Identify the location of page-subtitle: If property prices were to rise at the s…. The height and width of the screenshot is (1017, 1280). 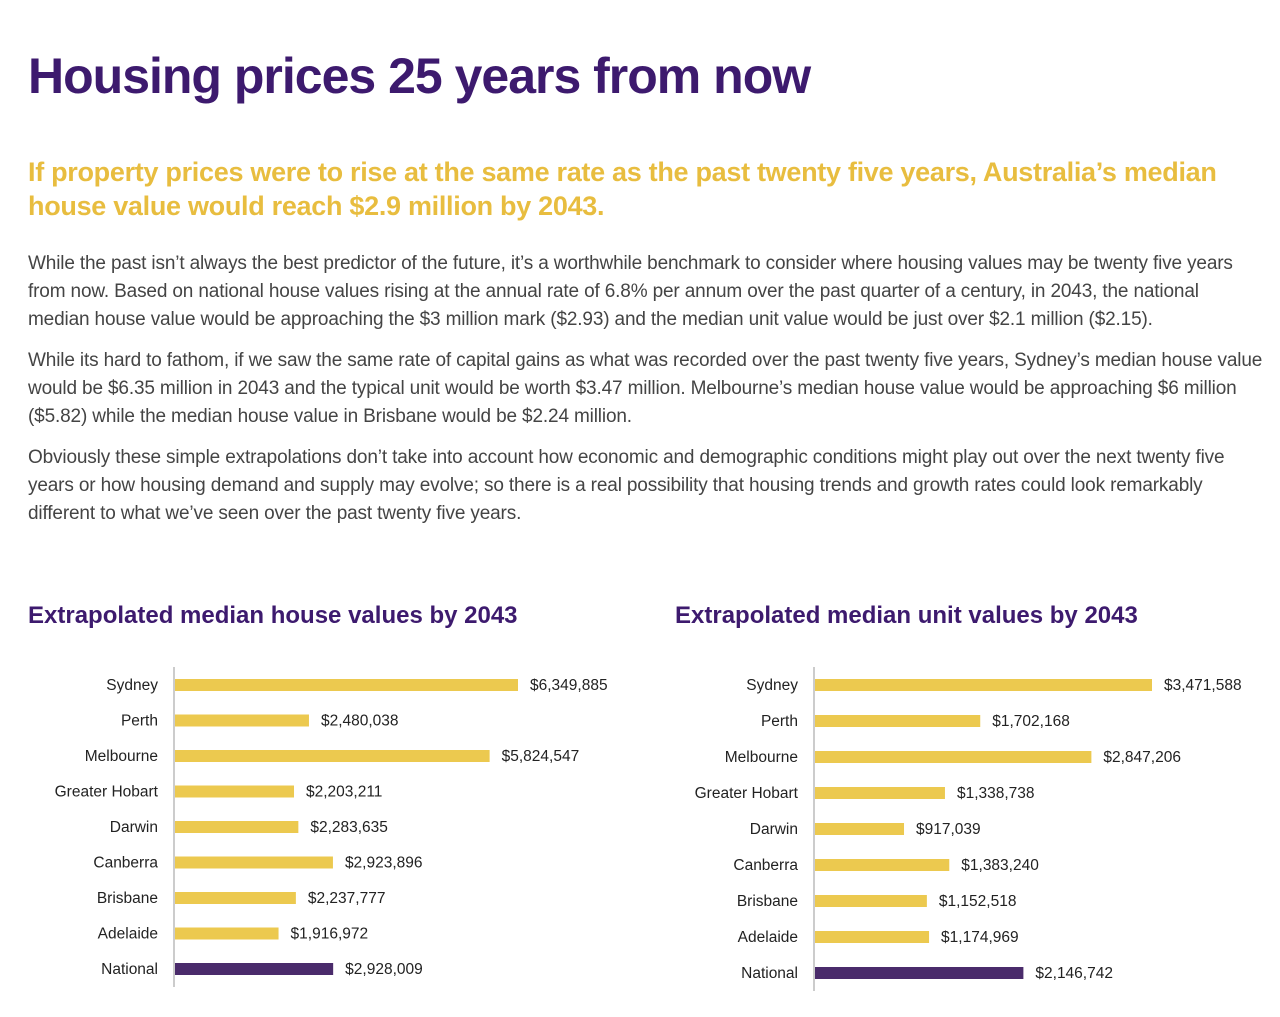
(622, 189).